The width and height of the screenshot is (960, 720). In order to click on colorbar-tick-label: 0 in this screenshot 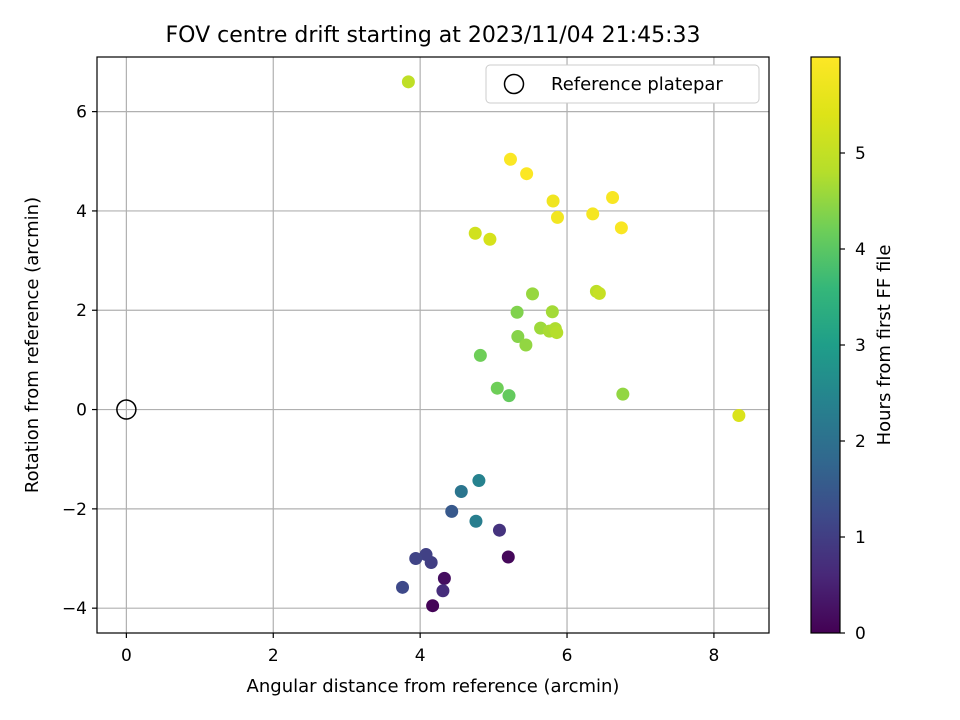, I will do `click(860, 634)`.